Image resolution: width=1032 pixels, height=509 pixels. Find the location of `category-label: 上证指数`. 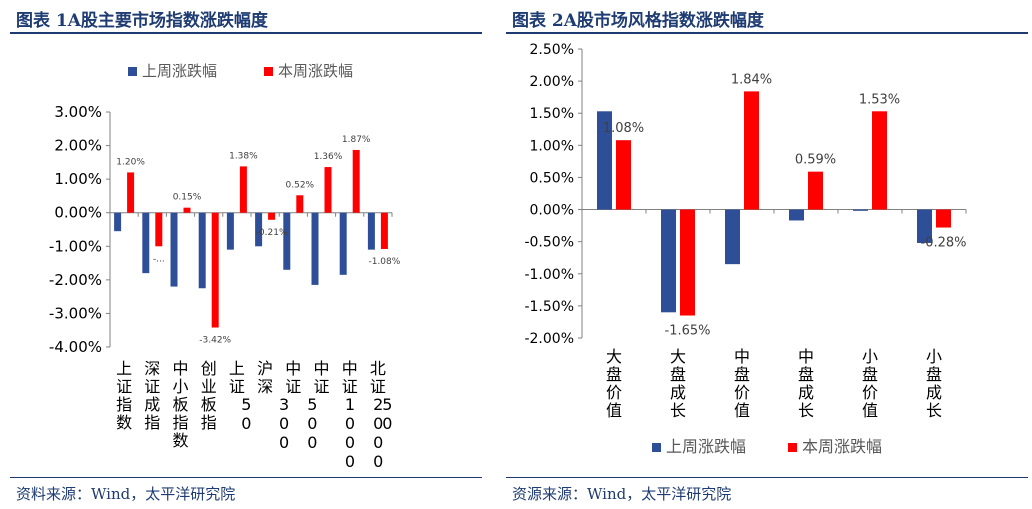

category-label: 上证指数 is located at coordinates (124, 395).